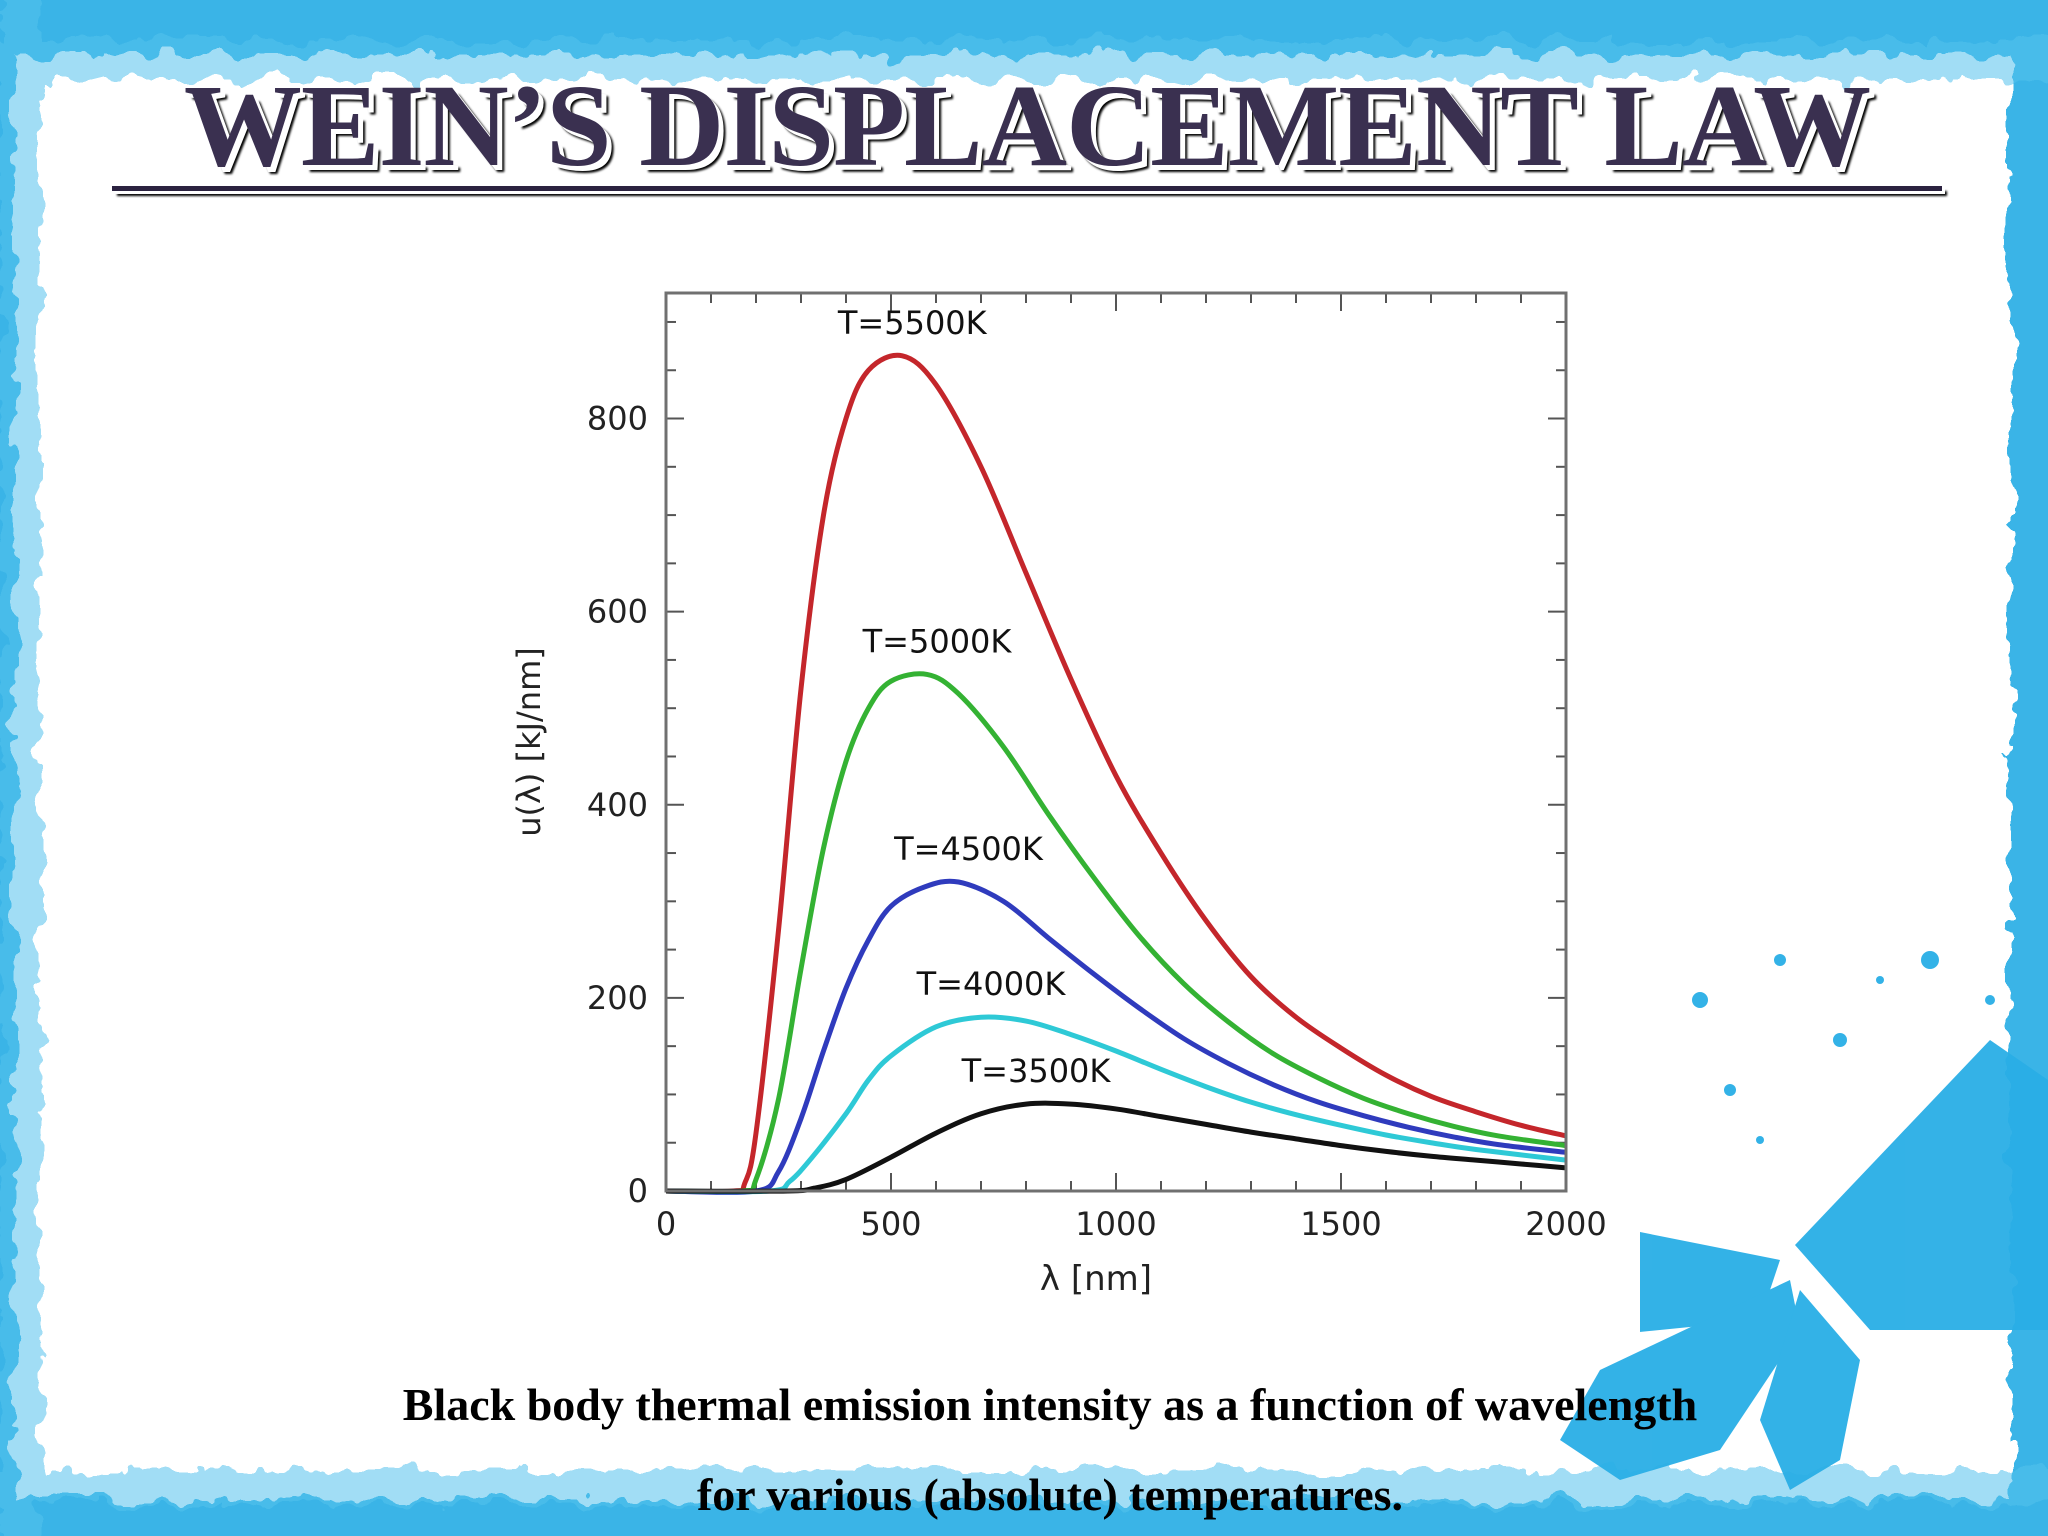 This screenshot has height=1536, width=2048. Describe the element at coordinates (968, 849) in the screenshot. I see `series-label: T=4500K` at that location.